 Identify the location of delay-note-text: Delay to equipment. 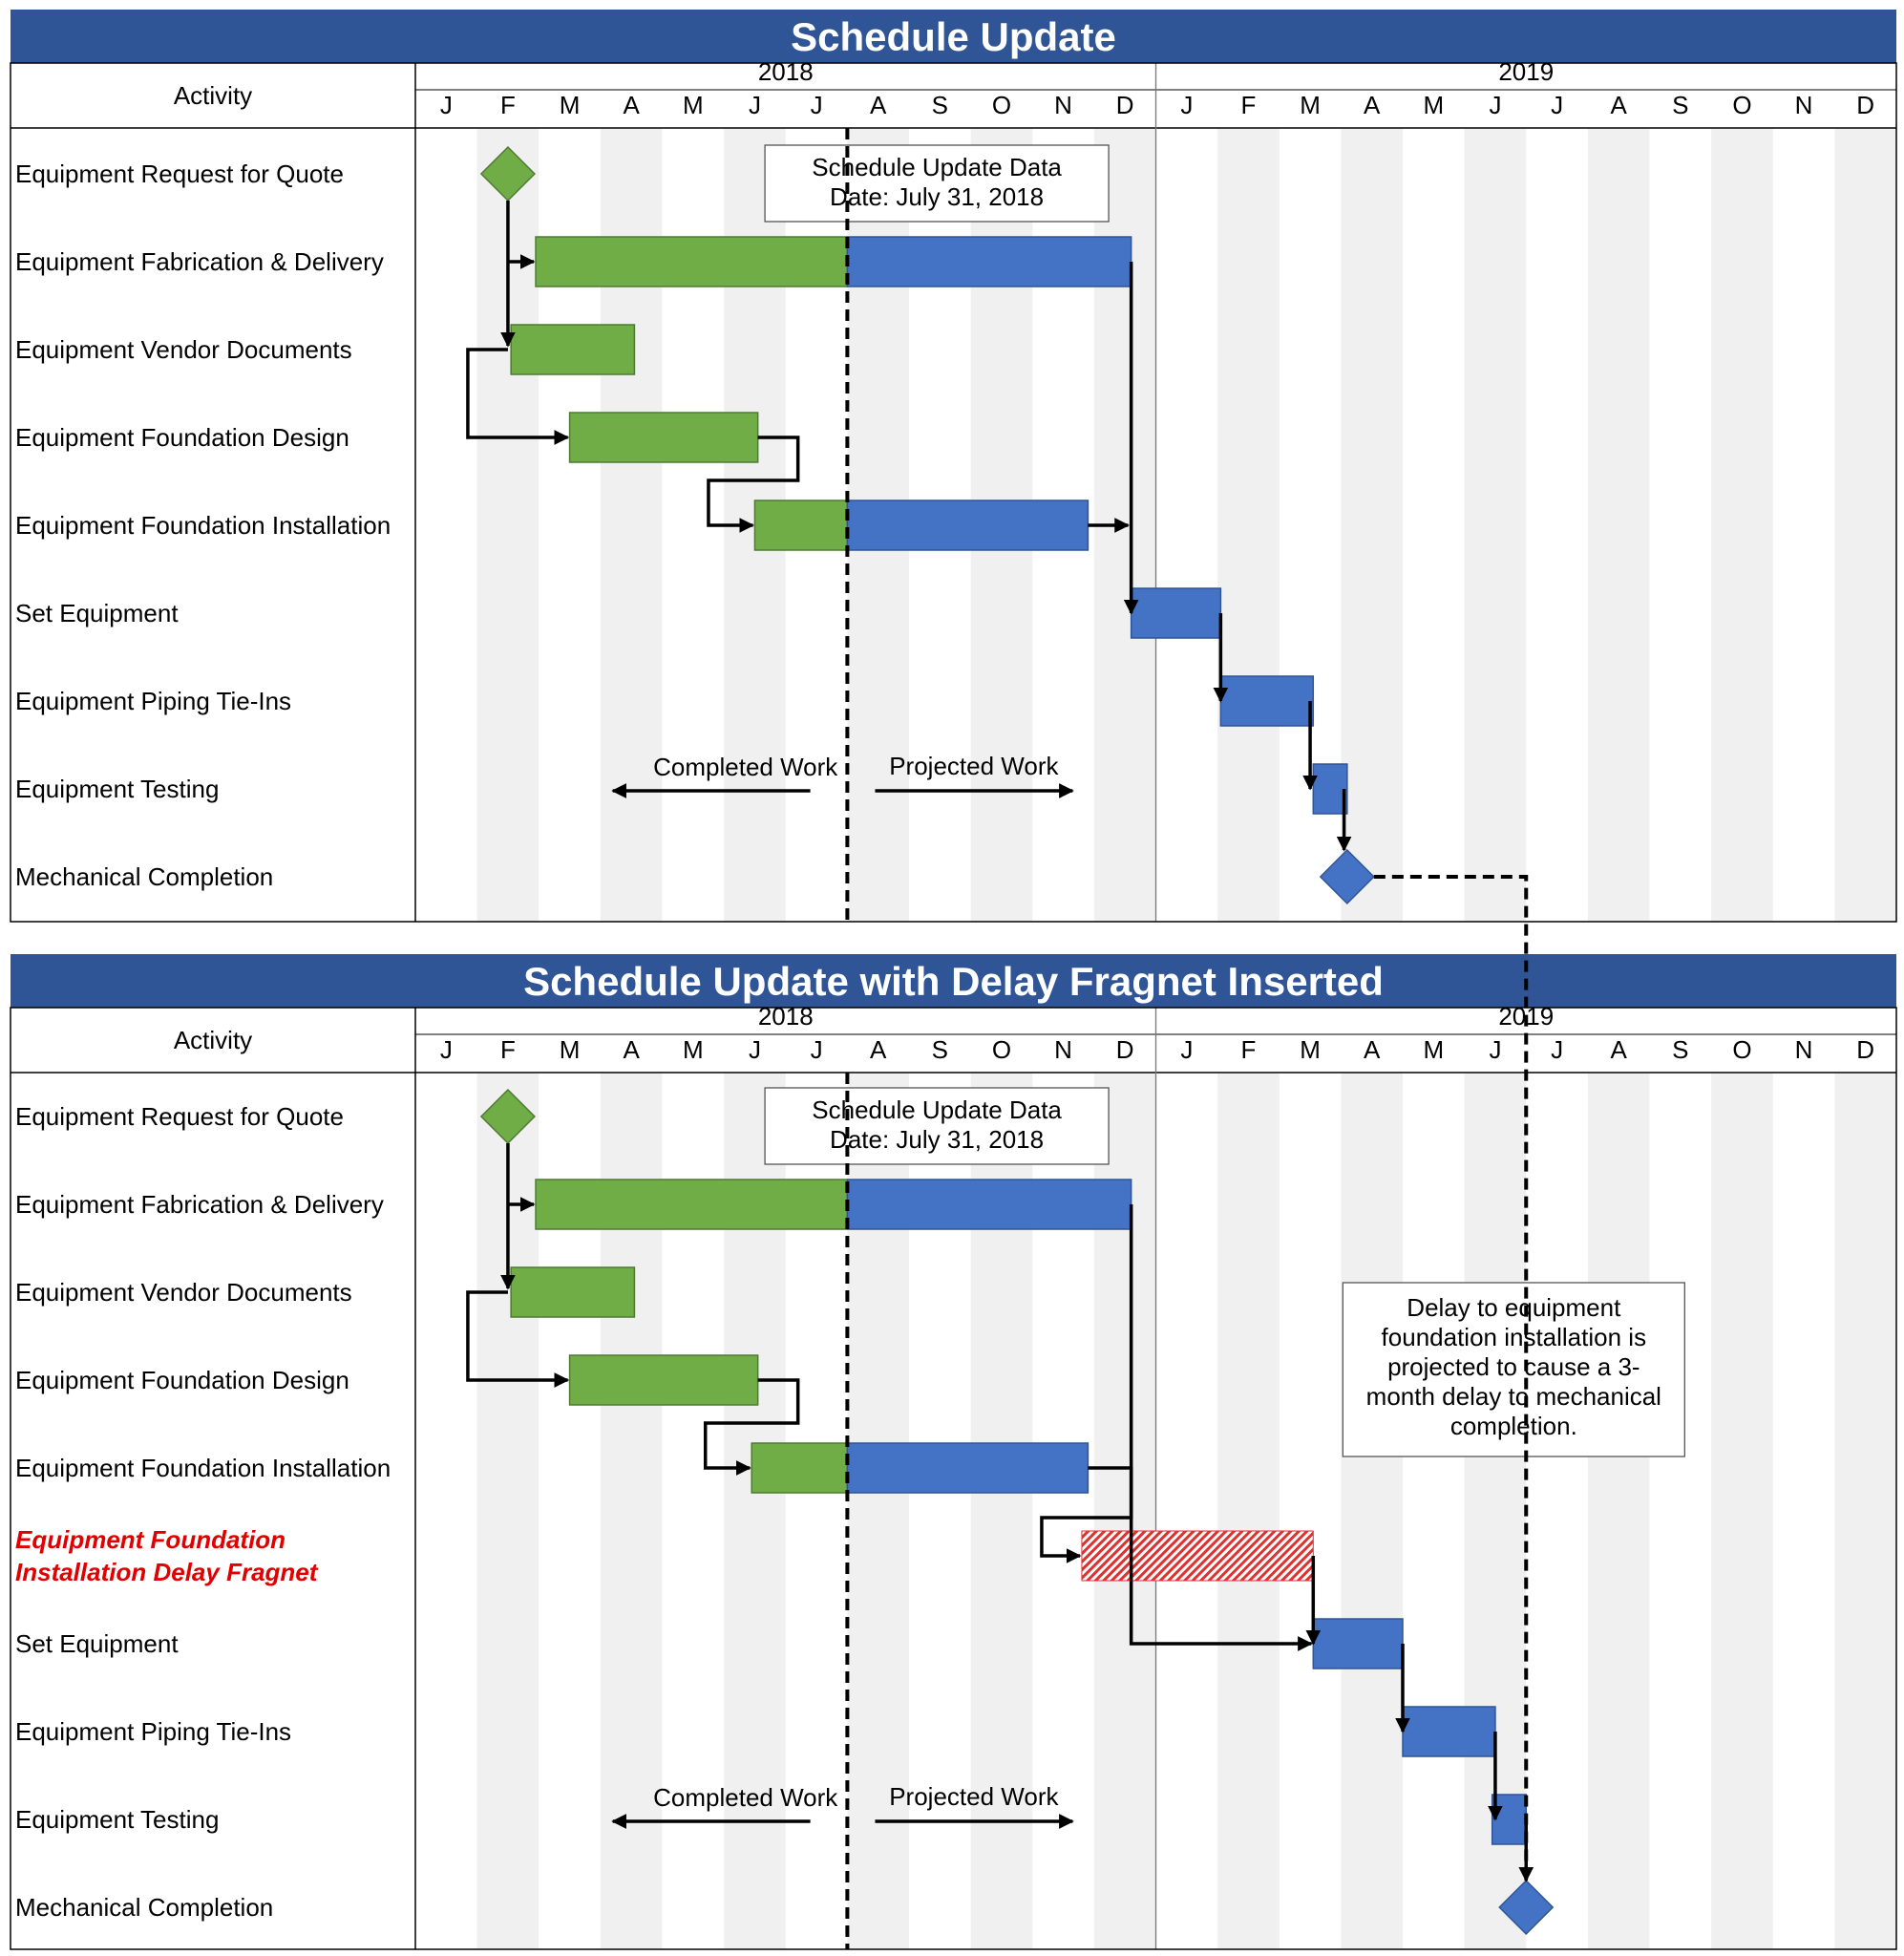
(1514, 1307).